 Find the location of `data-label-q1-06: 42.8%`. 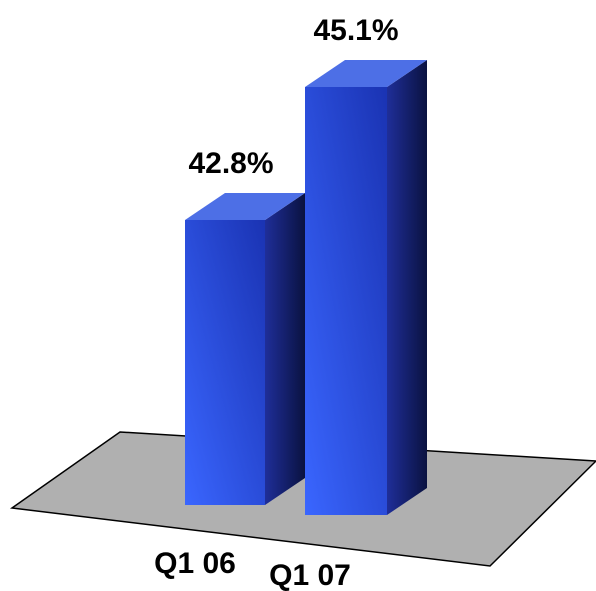

data-label-q1-06: 42.8% is located at coordinates (230, 163).